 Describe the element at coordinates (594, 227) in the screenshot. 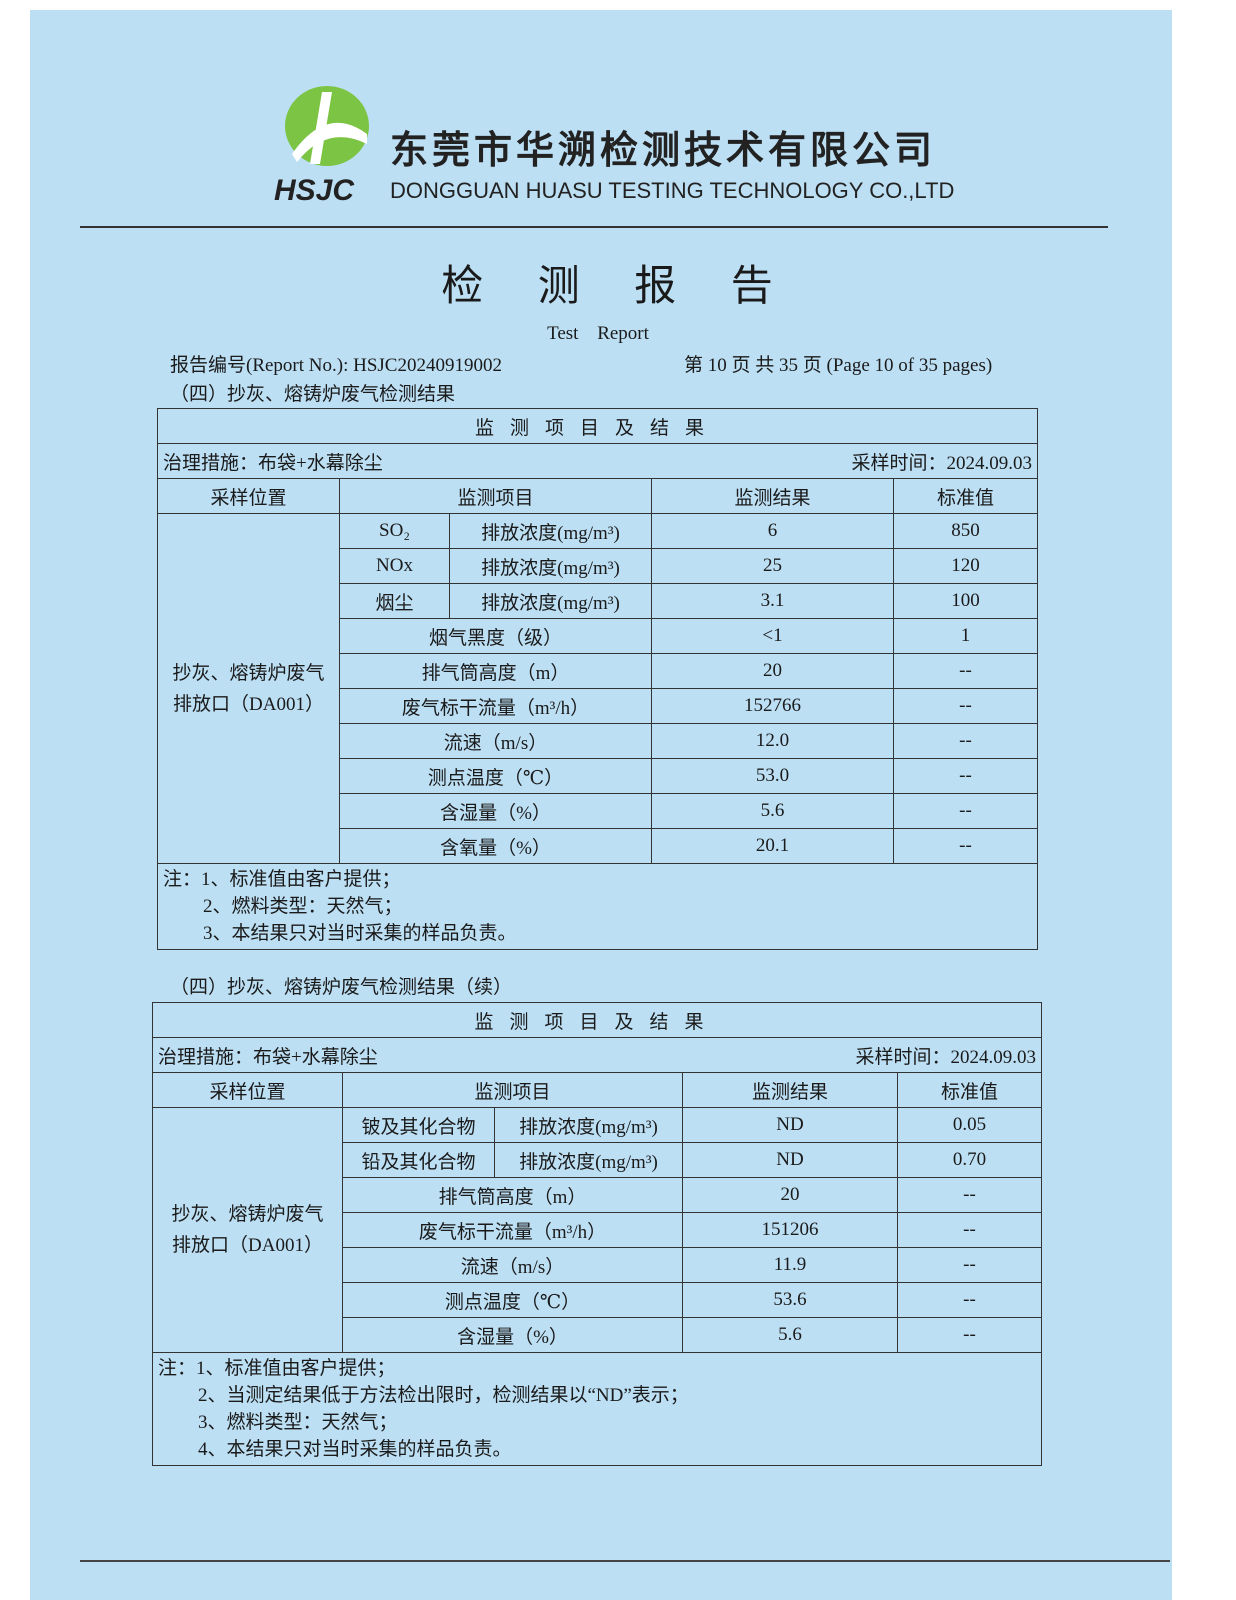

I see `header-divider` at that location.